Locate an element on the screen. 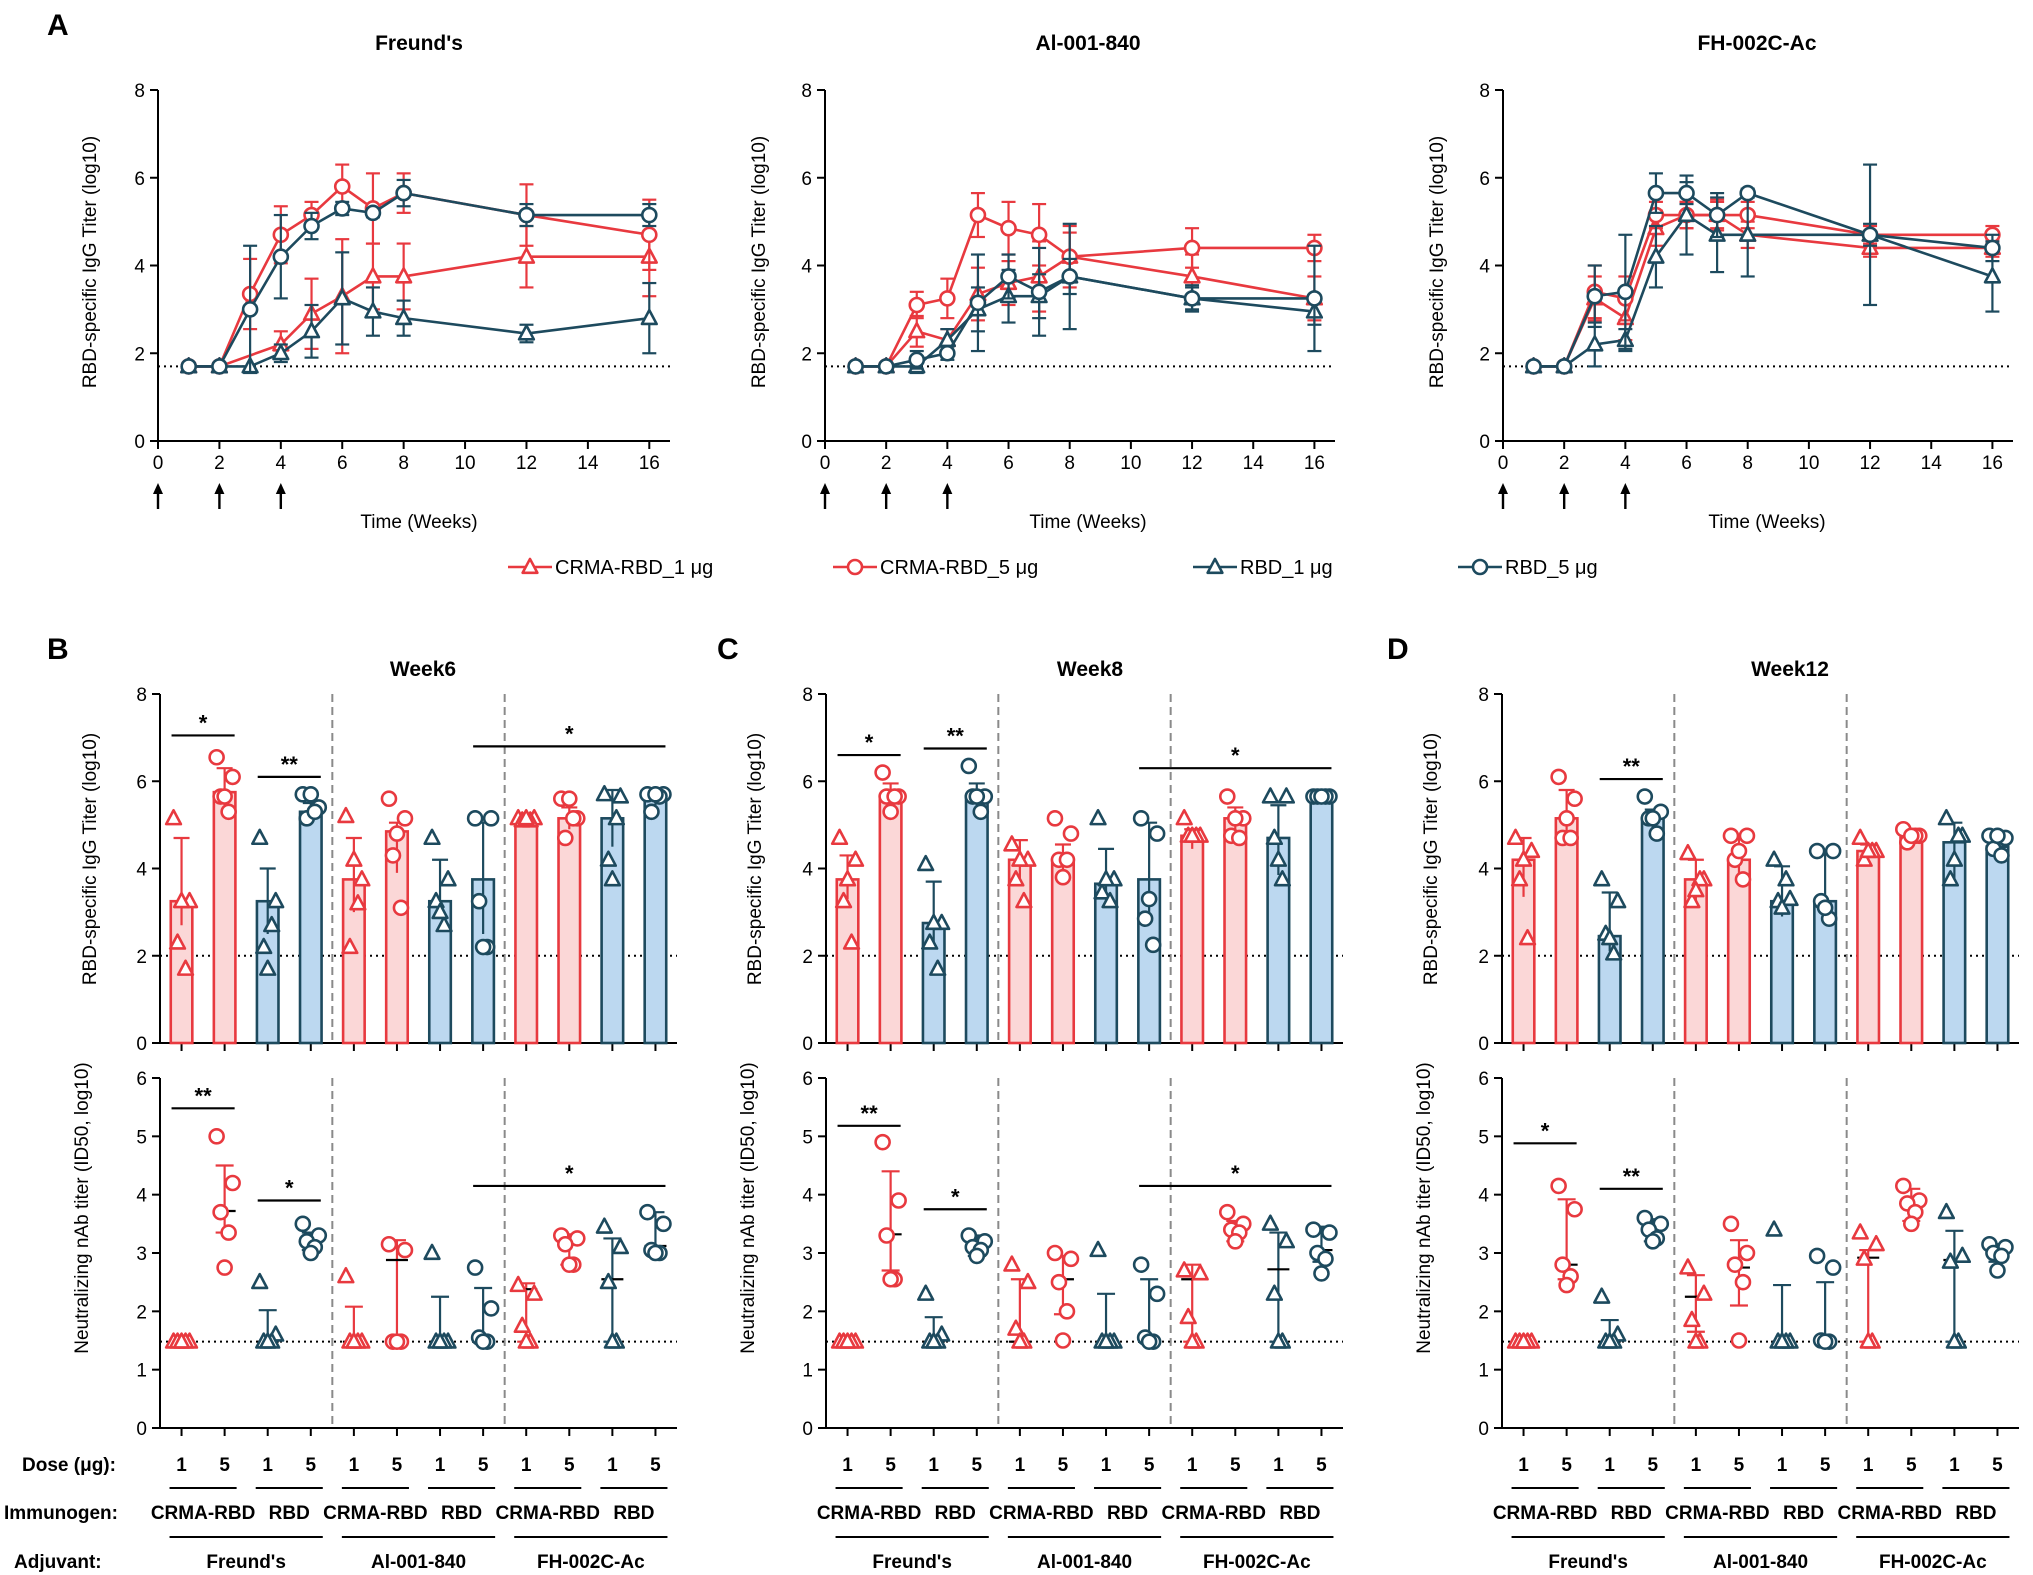  legend-label: CRMA-RBD_1 μg is located at coordinates (634, 568).